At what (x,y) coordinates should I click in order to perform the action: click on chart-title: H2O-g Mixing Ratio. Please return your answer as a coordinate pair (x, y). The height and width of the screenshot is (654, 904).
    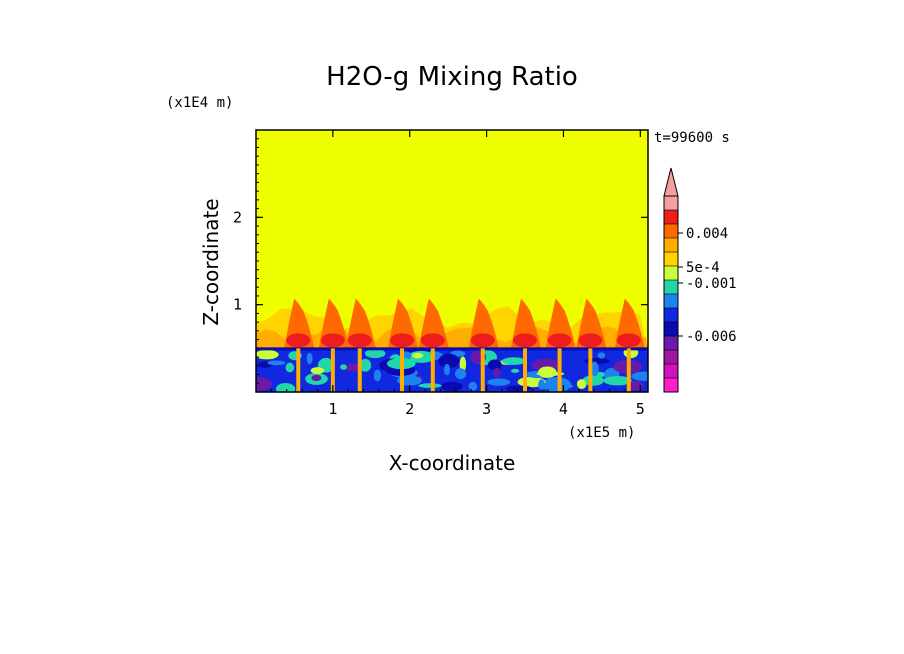
    Looking at the image, I should click on (452, 77).